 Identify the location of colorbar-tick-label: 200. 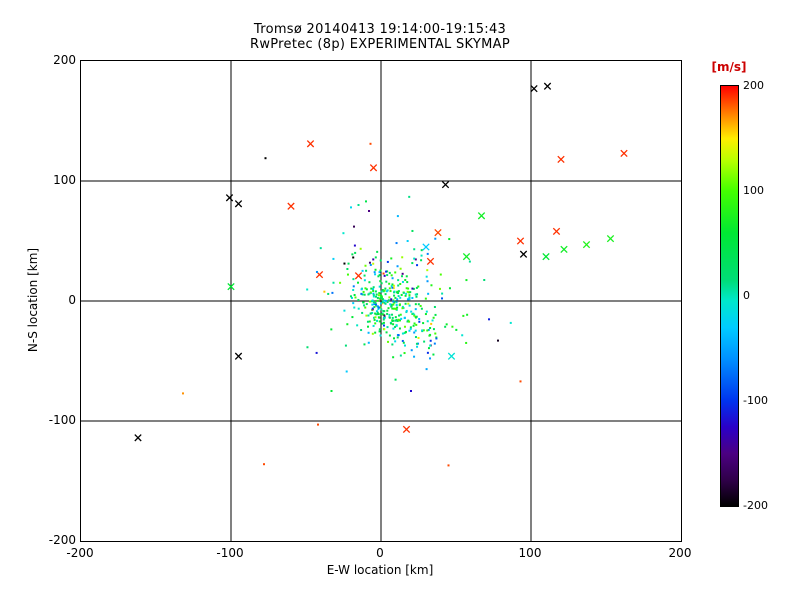
(753, 85).